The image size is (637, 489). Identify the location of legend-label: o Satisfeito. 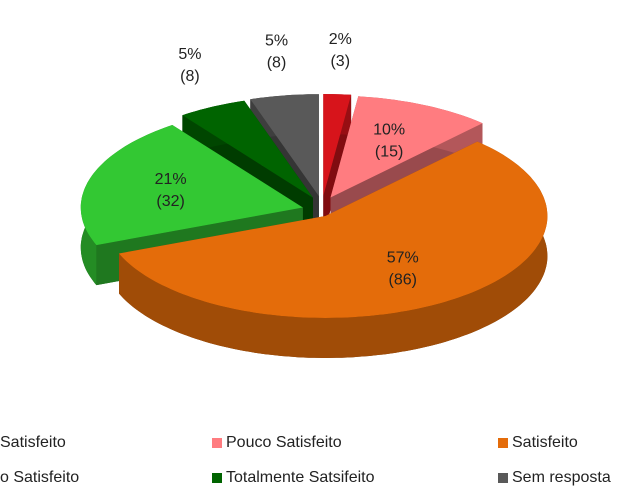
(39, 477).